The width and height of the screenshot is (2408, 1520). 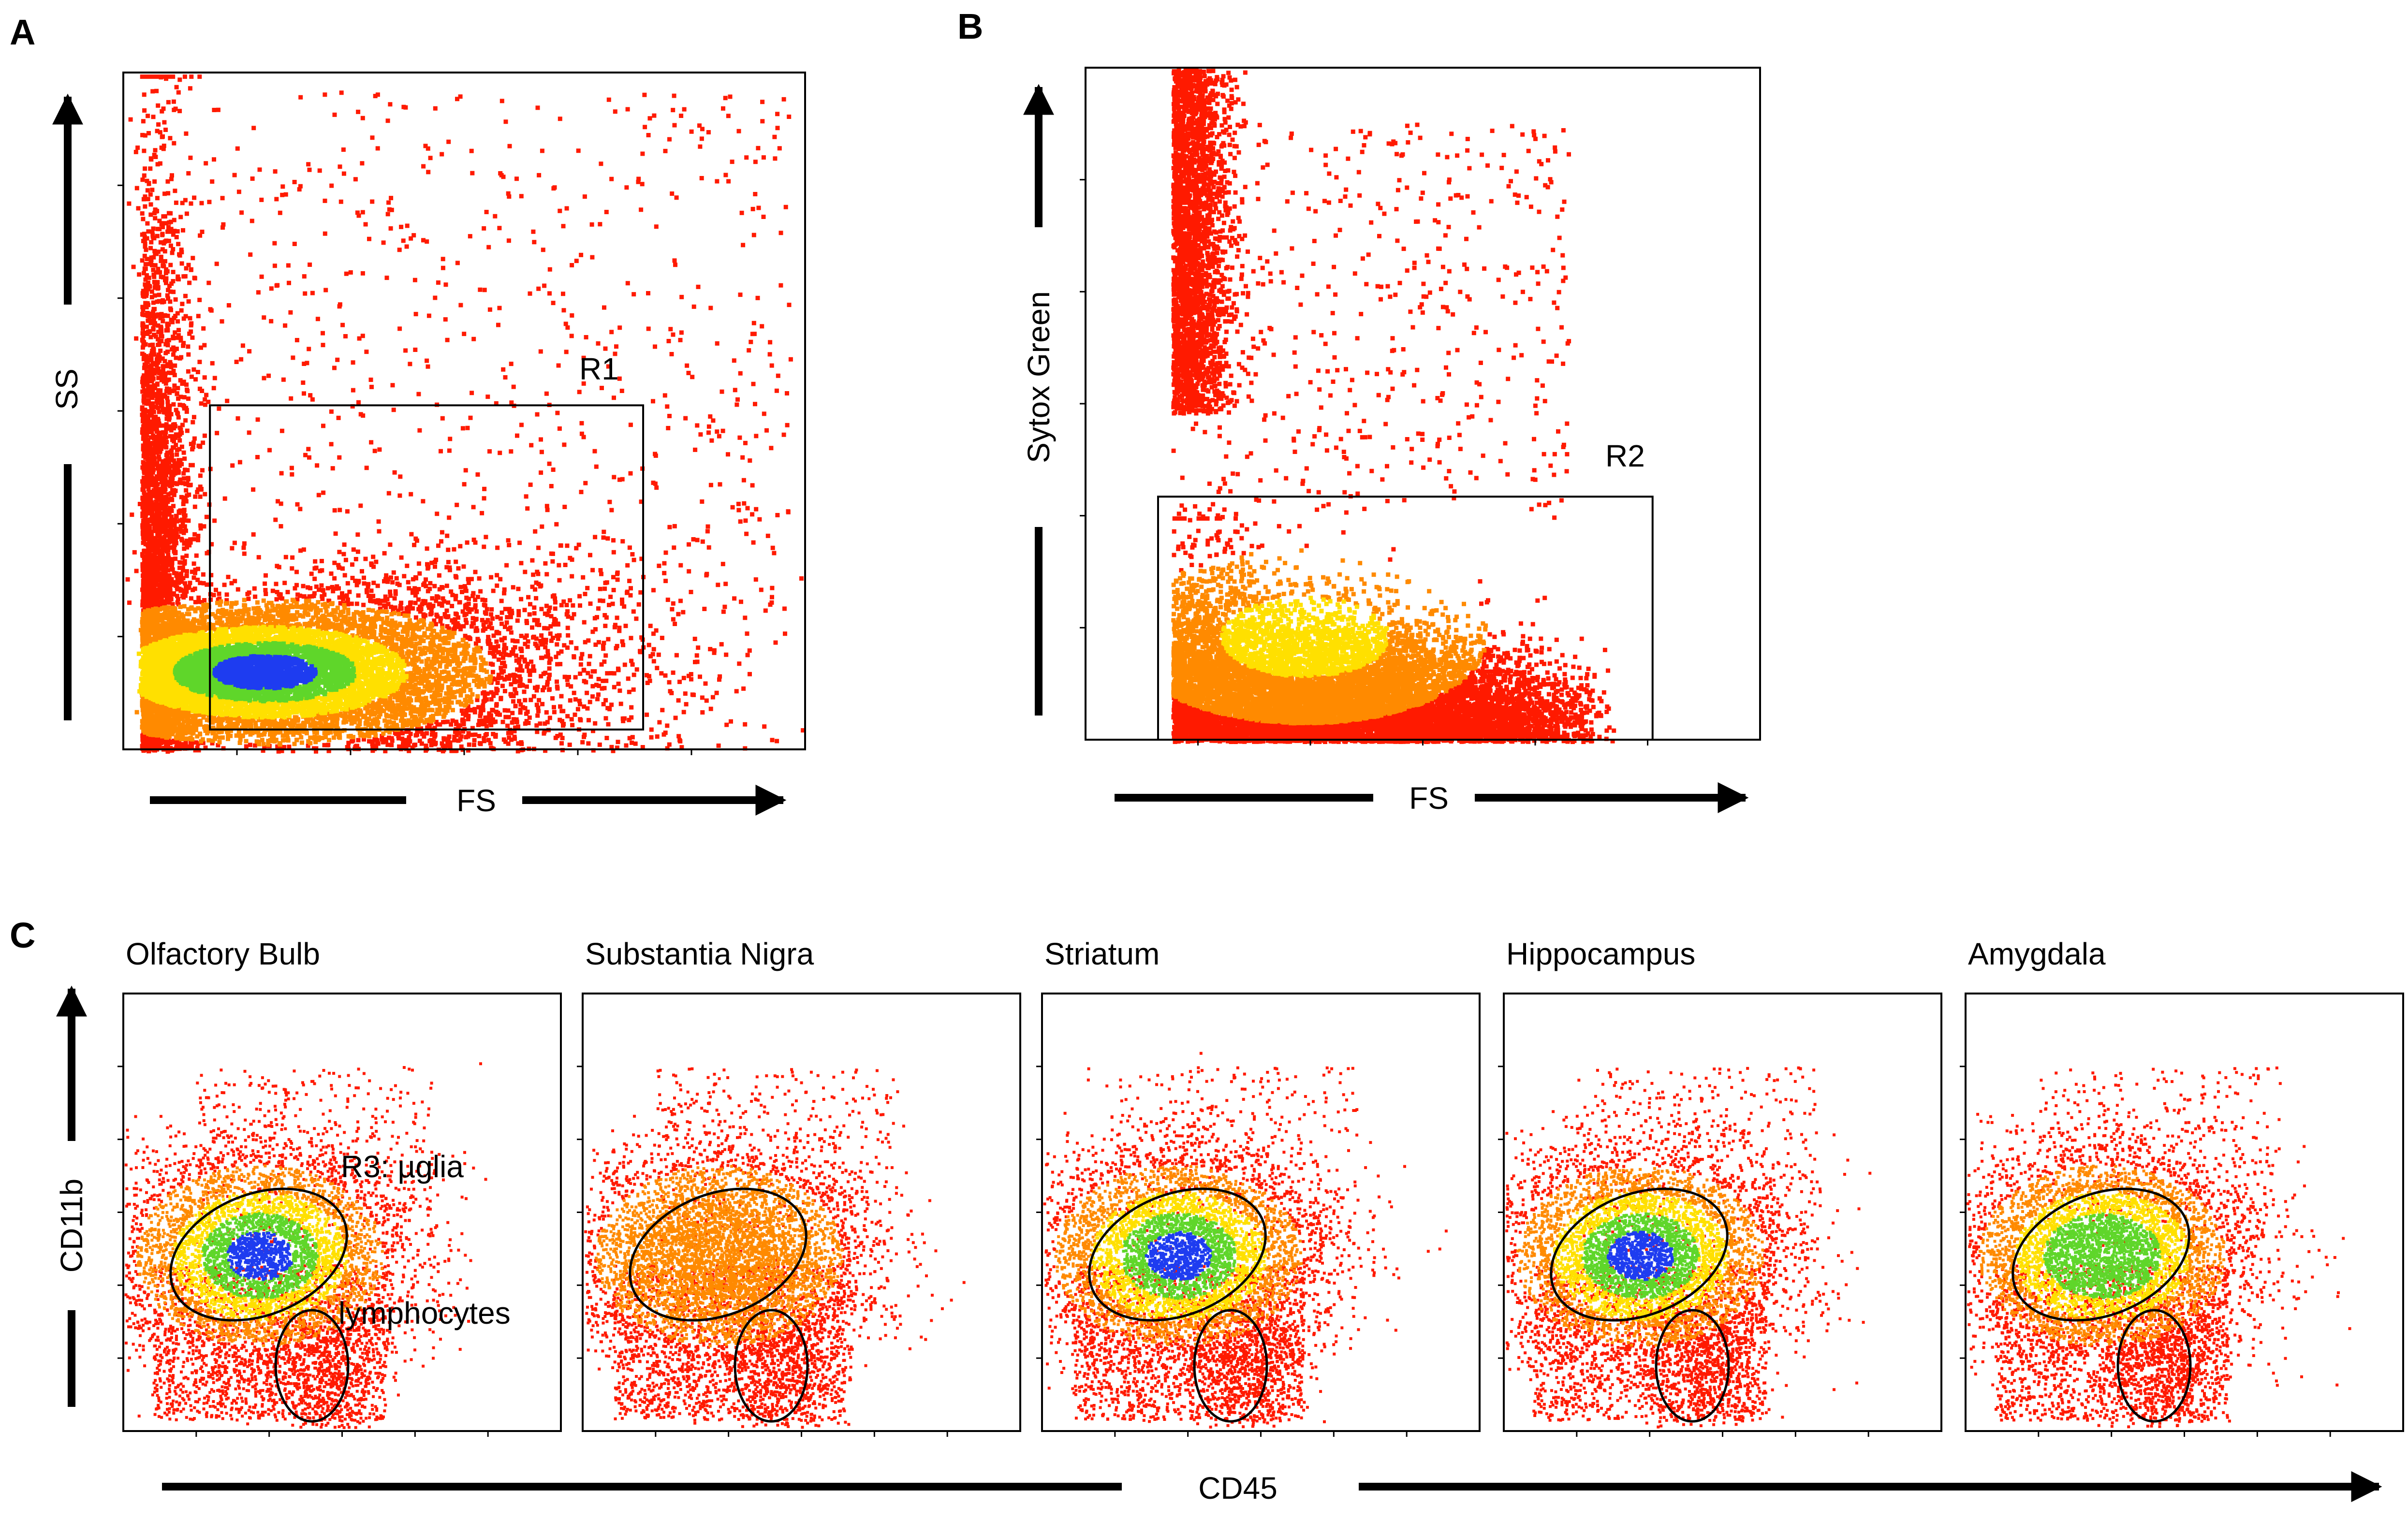 I want to click on panel-c-subplot-title: Amygdala, so click(x=2037, y=953).